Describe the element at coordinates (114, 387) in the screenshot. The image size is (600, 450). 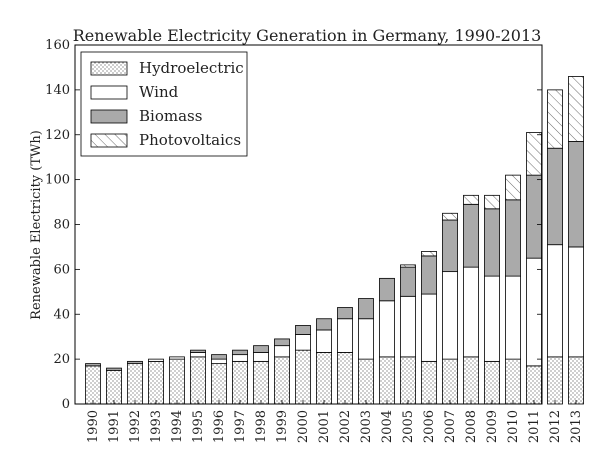
I see `bar-hydroelectric-1991` at that location.